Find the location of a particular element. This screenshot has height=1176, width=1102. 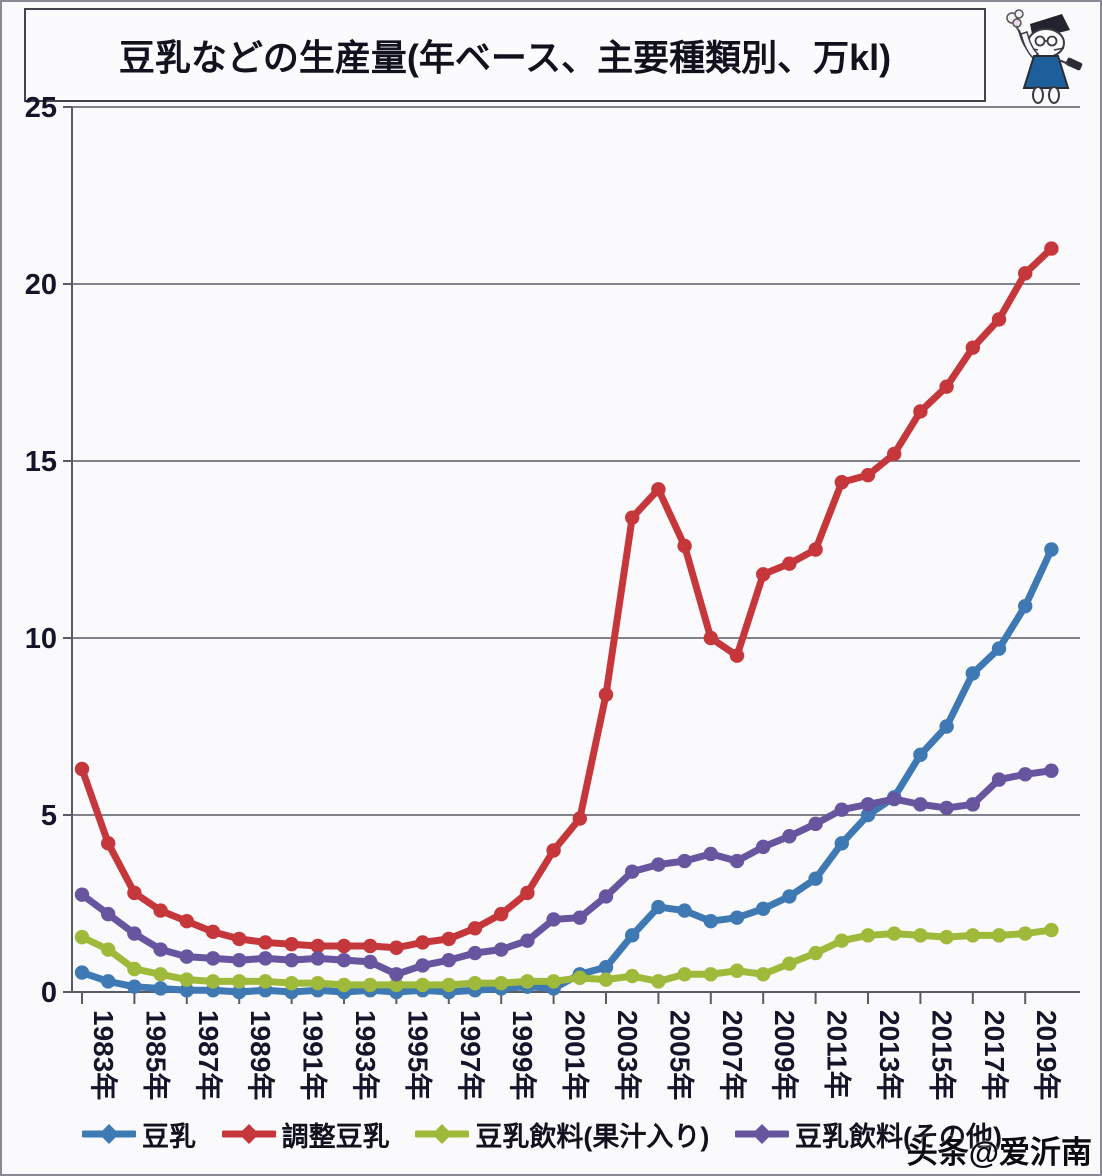

legend-label: 豆乳飲料(果汁入り) is located at coordinates (592, 1136).